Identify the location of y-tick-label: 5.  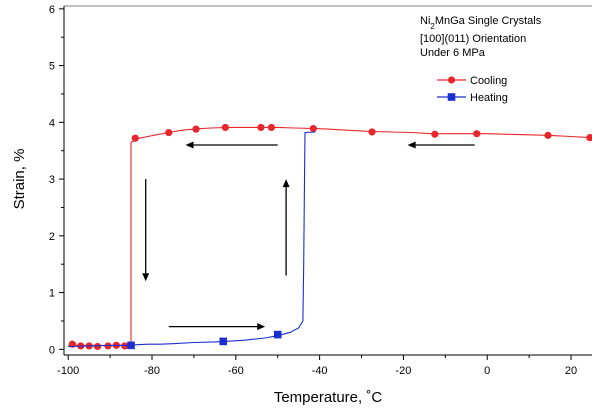
(52, 67).